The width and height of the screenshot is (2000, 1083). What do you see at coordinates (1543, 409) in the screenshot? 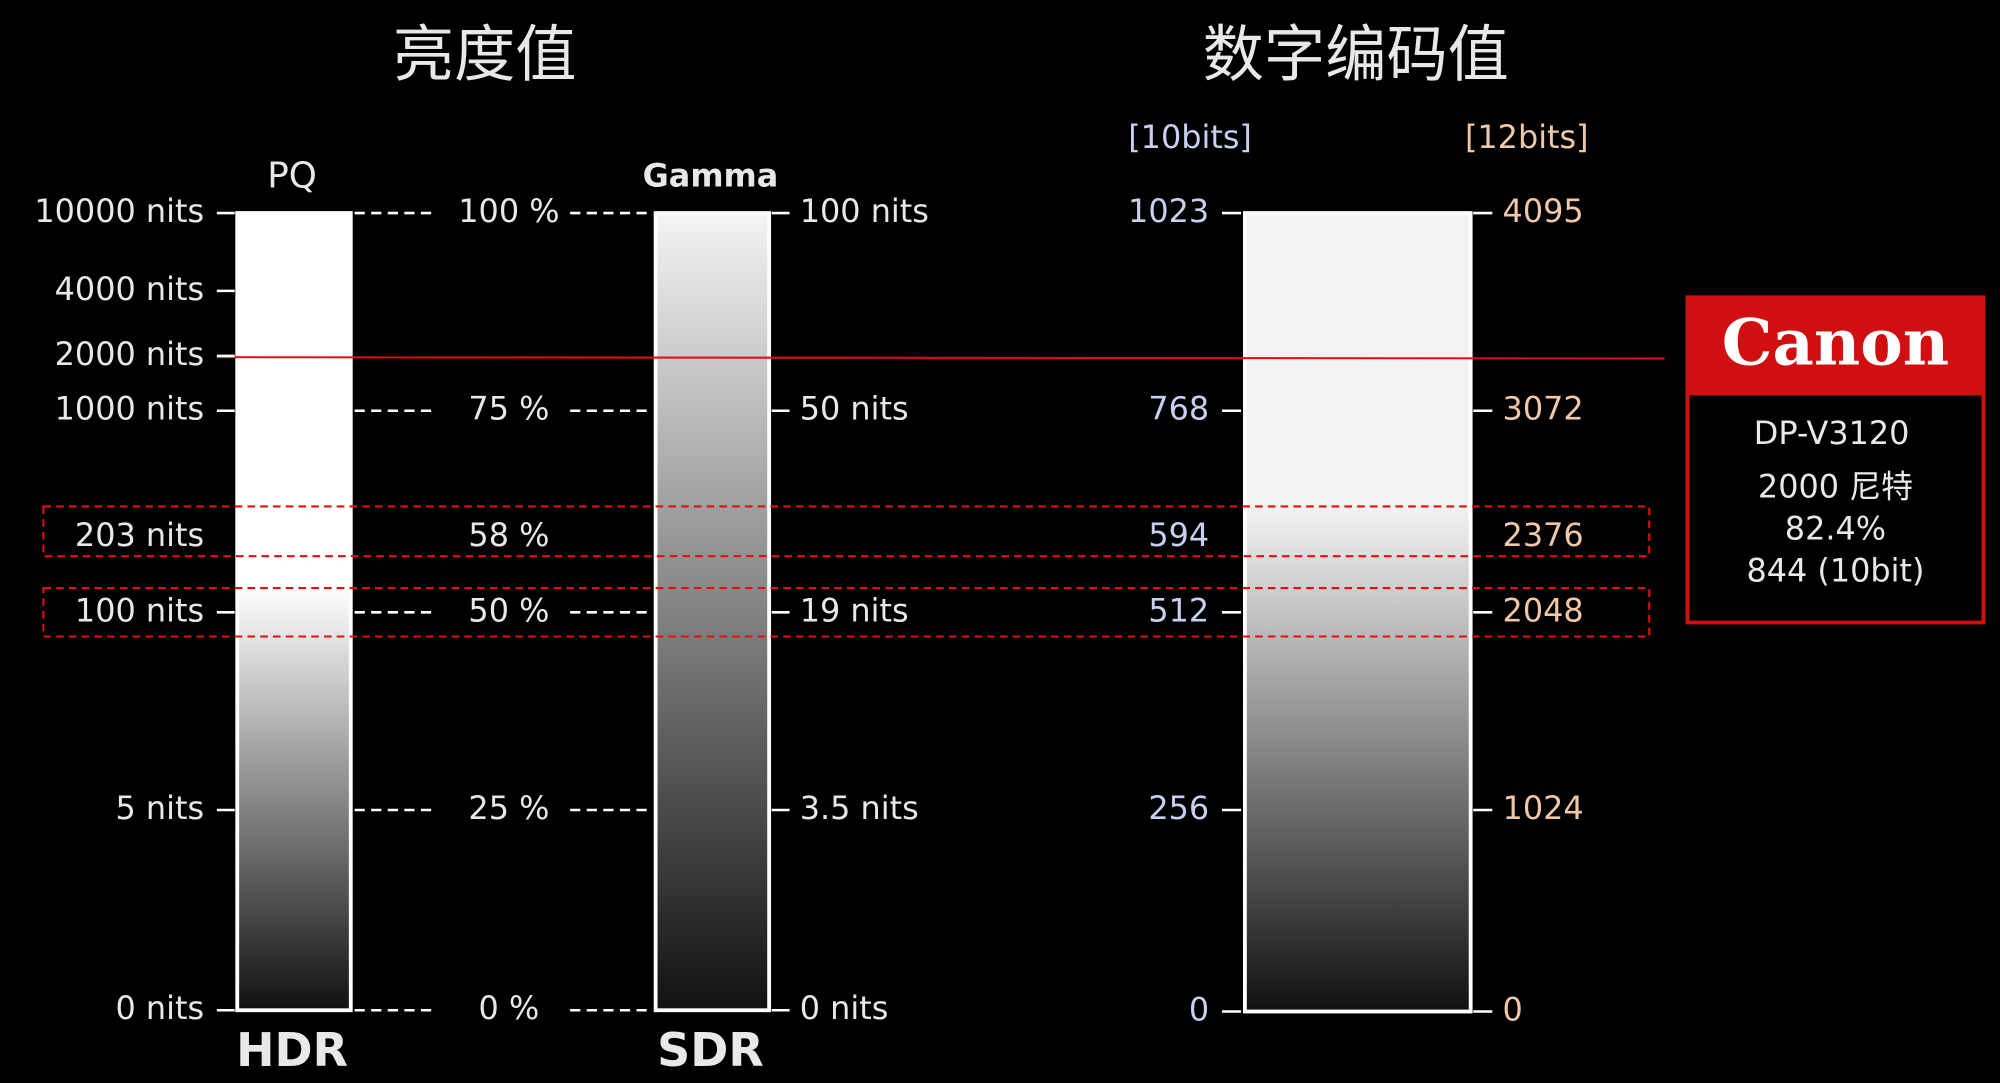
I see `code12-label: 3072` at bounding box center [1543, 409].